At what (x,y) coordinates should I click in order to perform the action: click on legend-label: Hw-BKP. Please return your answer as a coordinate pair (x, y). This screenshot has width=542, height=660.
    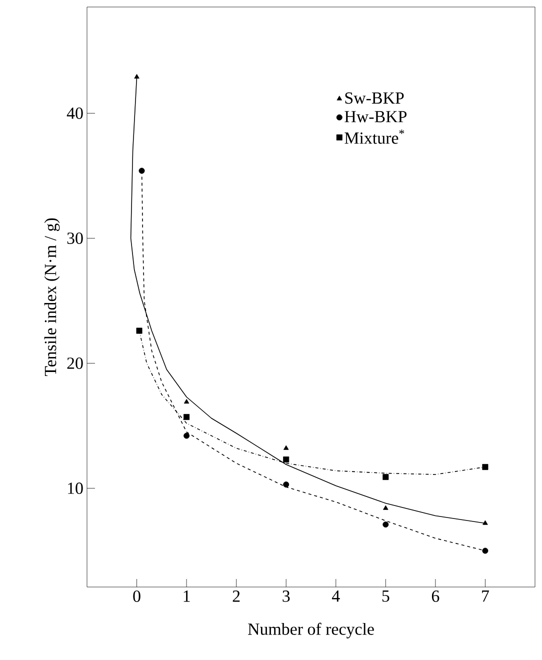
    Looking at the image, I should click on (375, 116).